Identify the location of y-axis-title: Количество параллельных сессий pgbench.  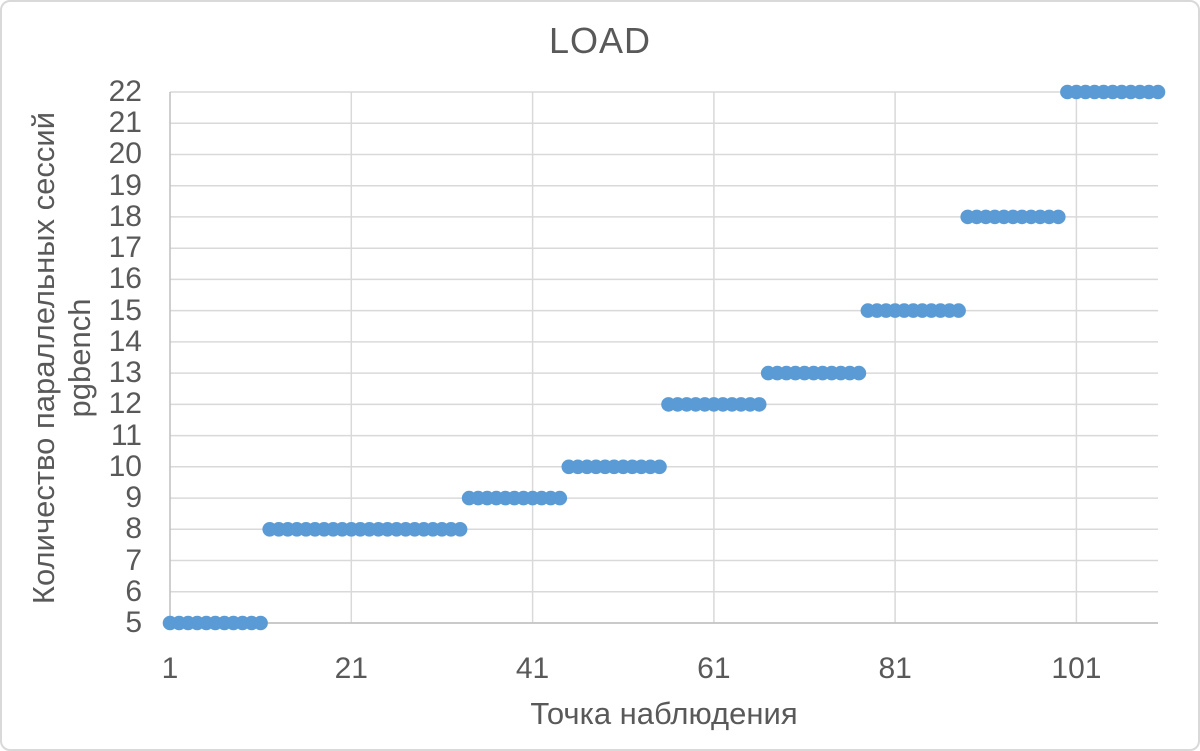
(62, 358).